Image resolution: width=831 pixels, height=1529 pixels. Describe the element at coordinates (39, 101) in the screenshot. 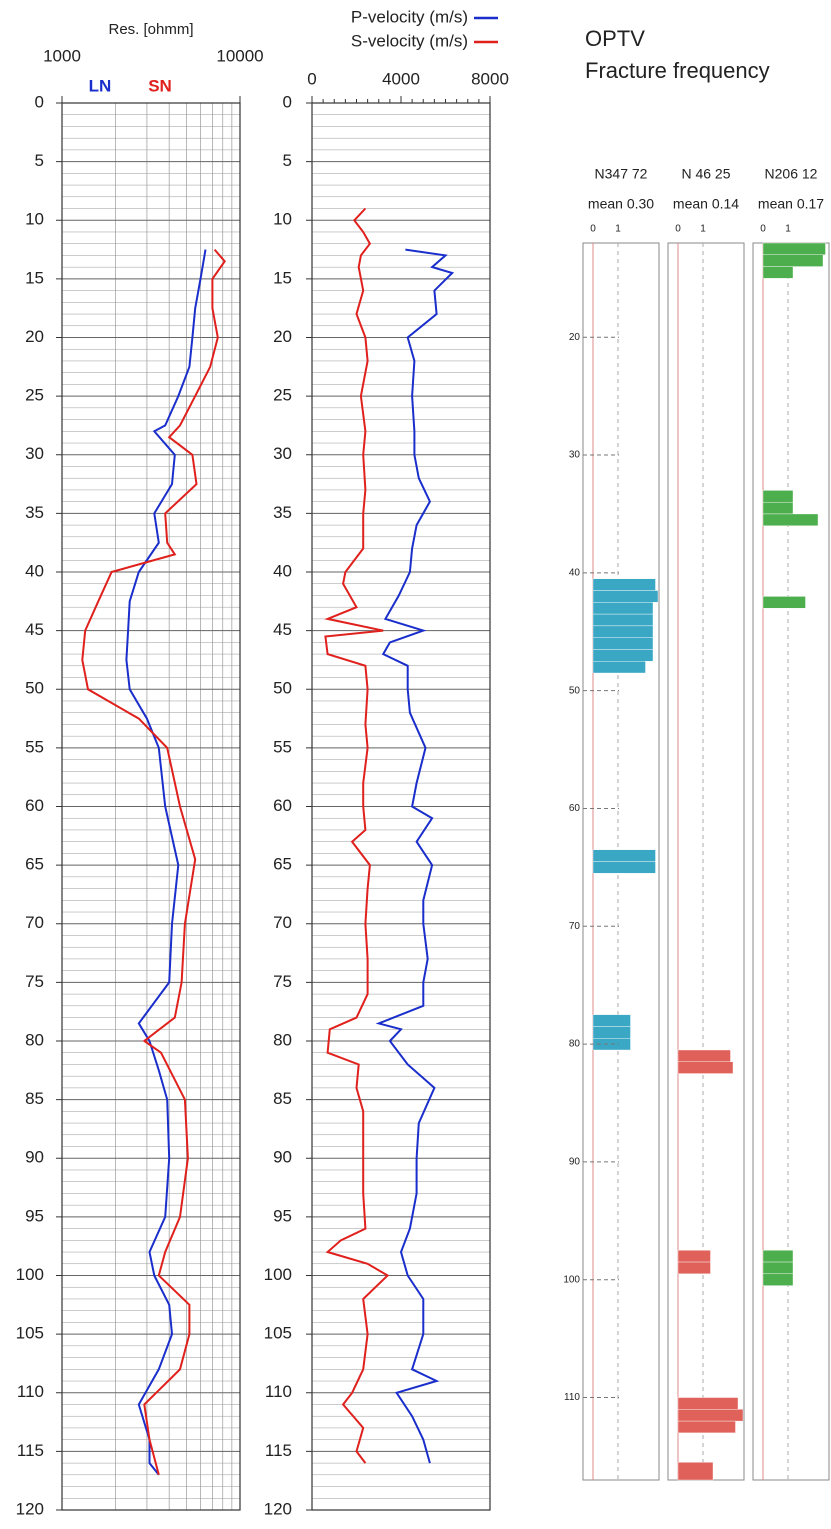

I see `y-tick-label: 0` at that location.